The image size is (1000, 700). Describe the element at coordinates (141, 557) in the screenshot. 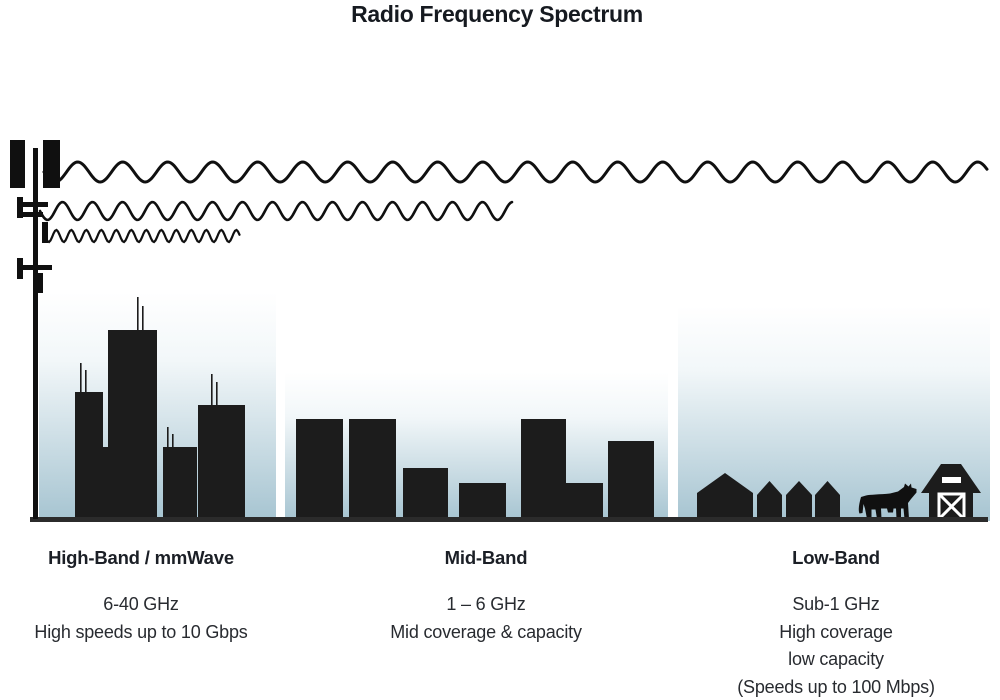

I see `band-label-high: High-Band / mmWave` at that location.